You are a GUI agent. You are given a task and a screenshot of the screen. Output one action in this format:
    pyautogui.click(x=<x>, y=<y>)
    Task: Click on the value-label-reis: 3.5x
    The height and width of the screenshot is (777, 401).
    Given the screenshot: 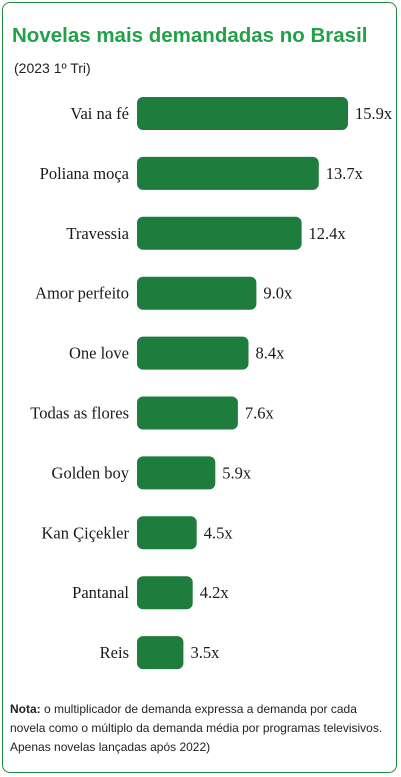 What is the action you would take?
    pyautogui.click(x=205, y=652)
    